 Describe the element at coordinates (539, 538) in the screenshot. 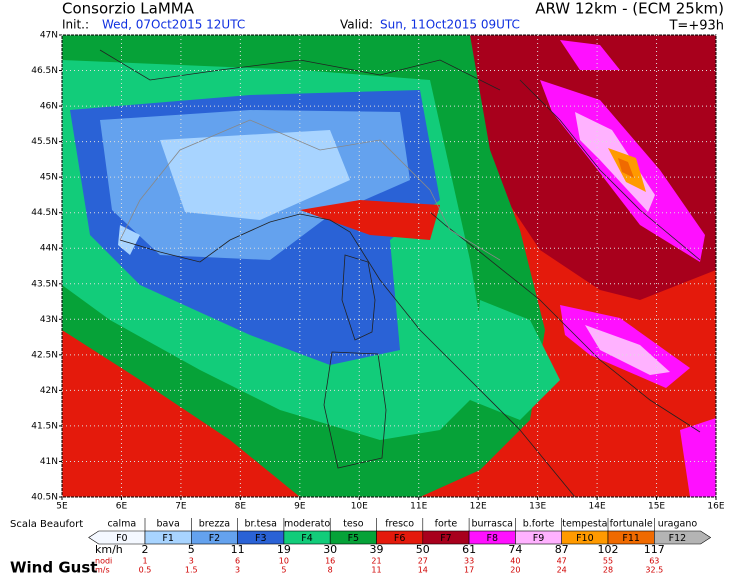

I see `force-label: F9` at that location.